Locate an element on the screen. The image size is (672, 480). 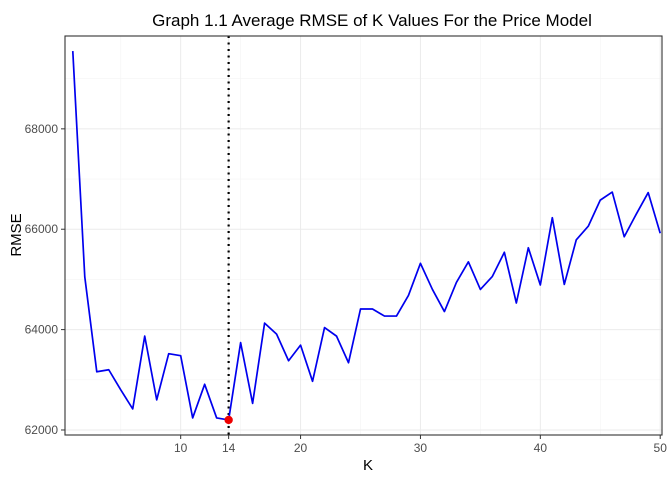
x-tick-label: 40 is located at coordinates (541, 448).